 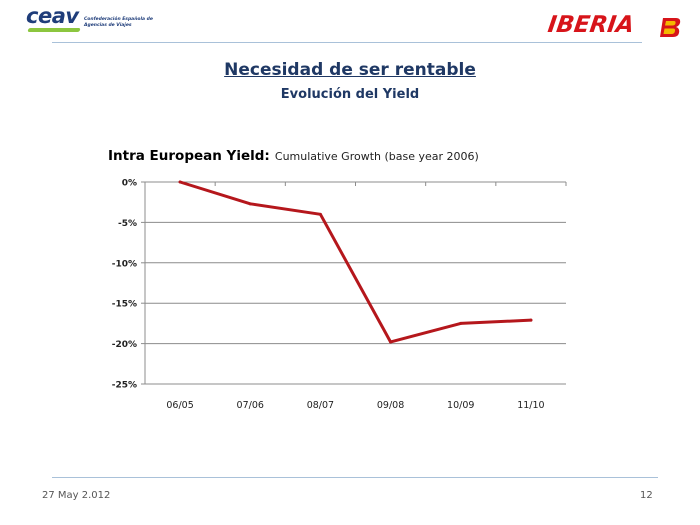 I want to click on y-tick-label: 0%, so click(x=129, y=184).